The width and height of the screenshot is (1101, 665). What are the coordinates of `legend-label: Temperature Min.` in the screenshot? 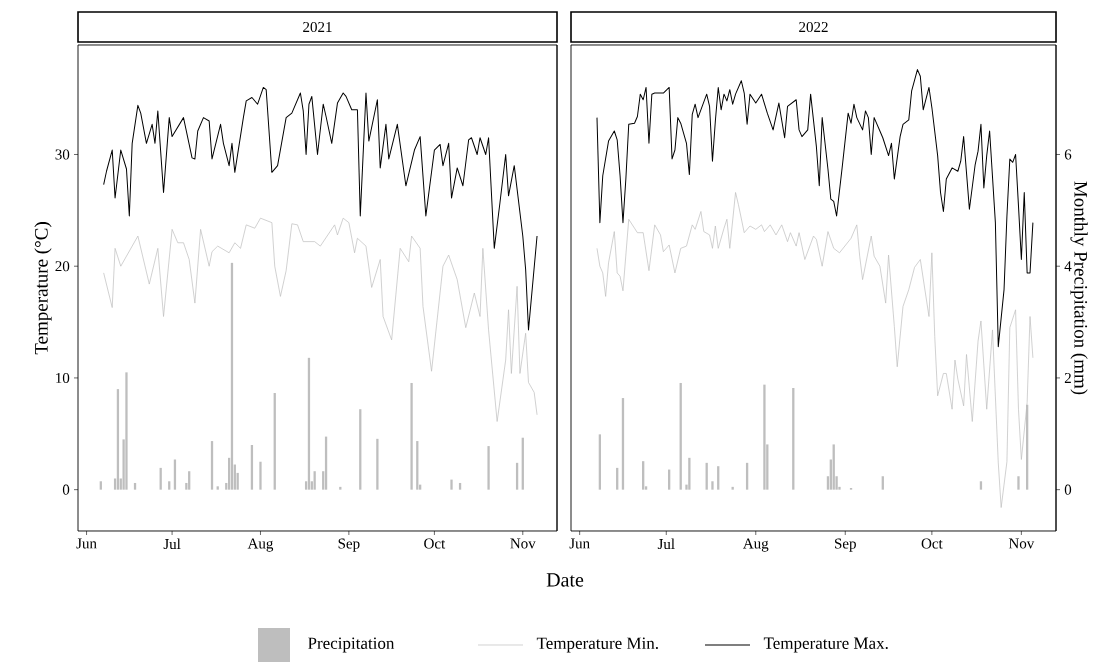 It's located at (597, 645).